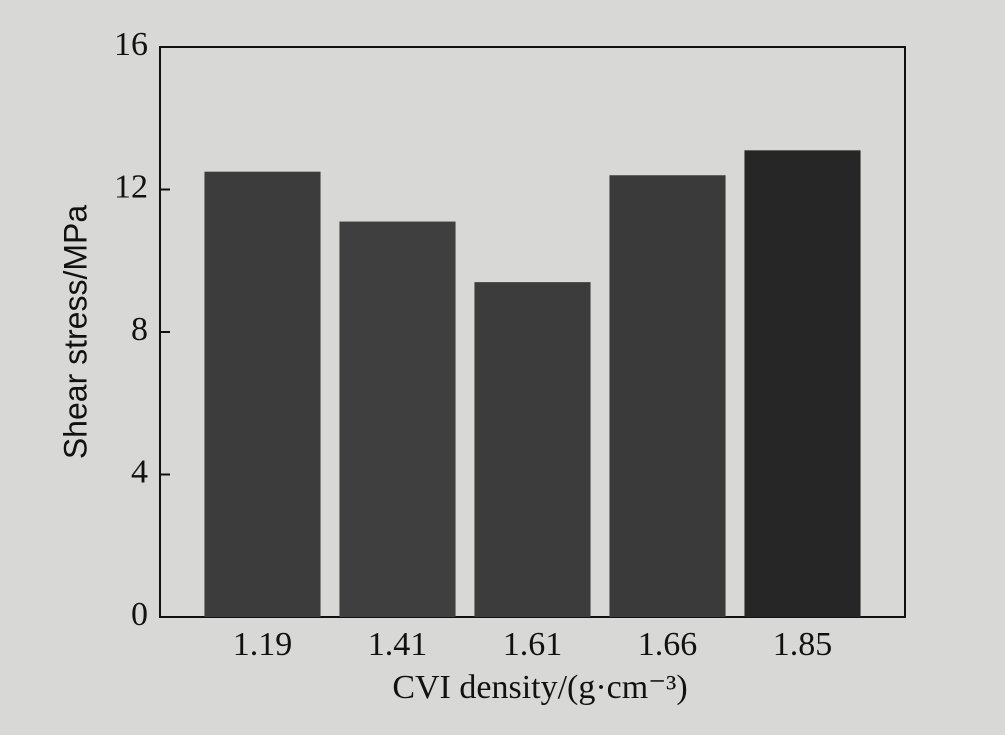 This screenshot has width=1005, height=735. Describe the element at coordinates (263, 644) in the screenshot. I see `x-tick-label: 1.19` at that location.